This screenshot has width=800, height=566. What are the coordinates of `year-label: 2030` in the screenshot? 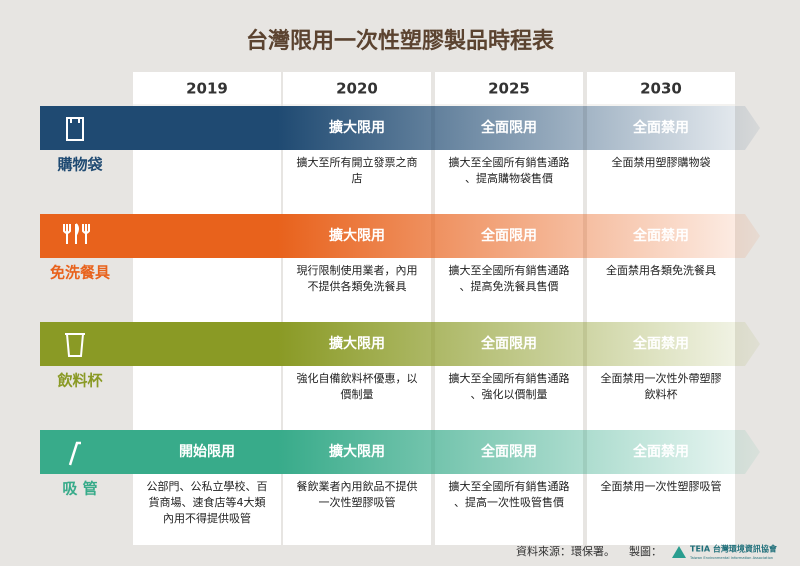 It's located at (661, 89).